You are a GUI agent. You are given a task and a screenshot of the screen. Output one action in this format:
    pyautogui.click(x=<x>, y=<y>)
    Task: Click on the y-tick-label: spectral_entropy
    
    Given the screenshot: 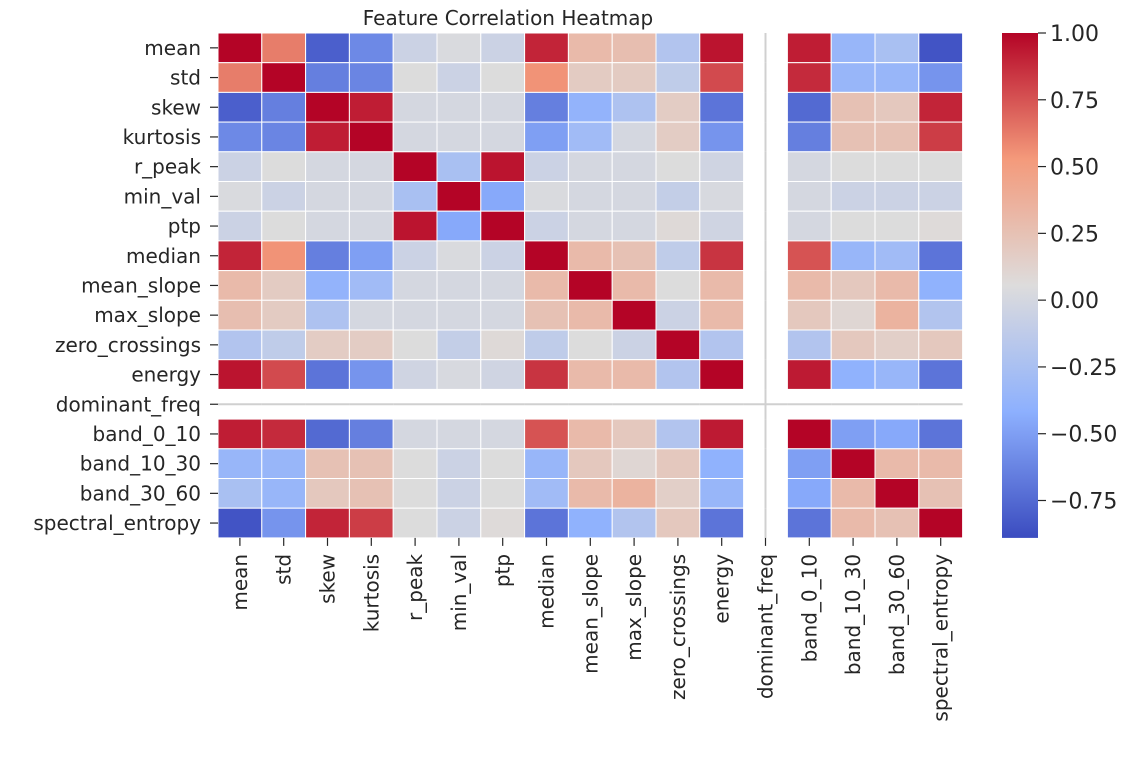 What is the action you would take?
    pyautogui.click(x=117, y=523)
    